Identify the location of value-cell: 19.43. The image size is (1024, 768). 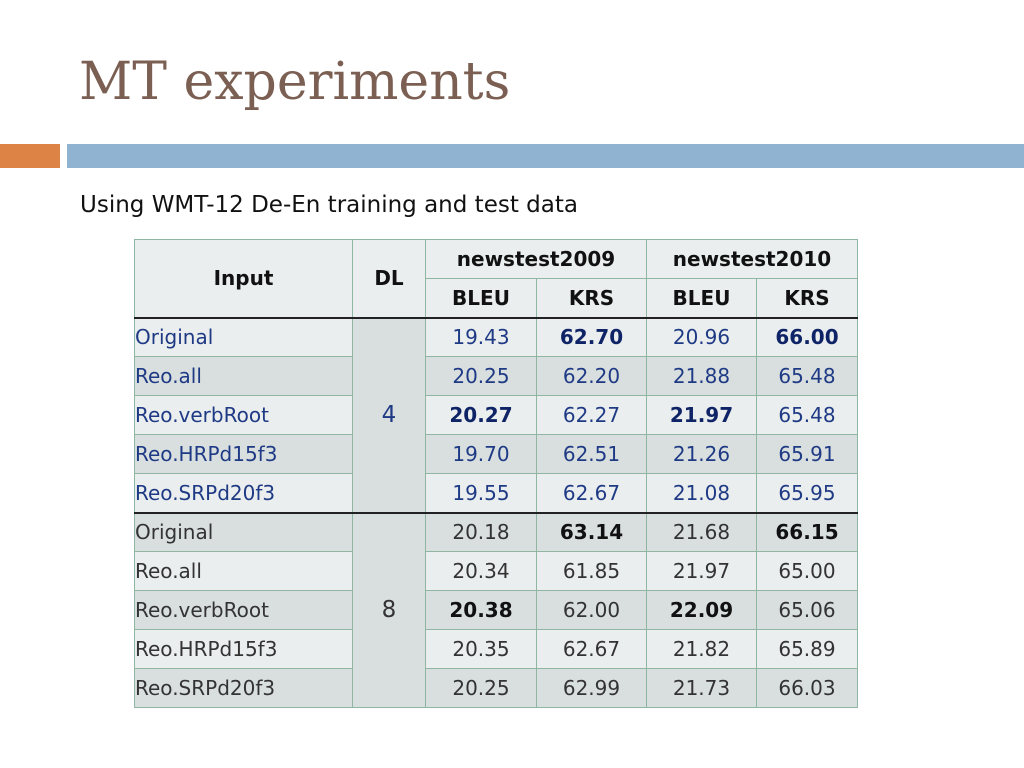
(481, 337).